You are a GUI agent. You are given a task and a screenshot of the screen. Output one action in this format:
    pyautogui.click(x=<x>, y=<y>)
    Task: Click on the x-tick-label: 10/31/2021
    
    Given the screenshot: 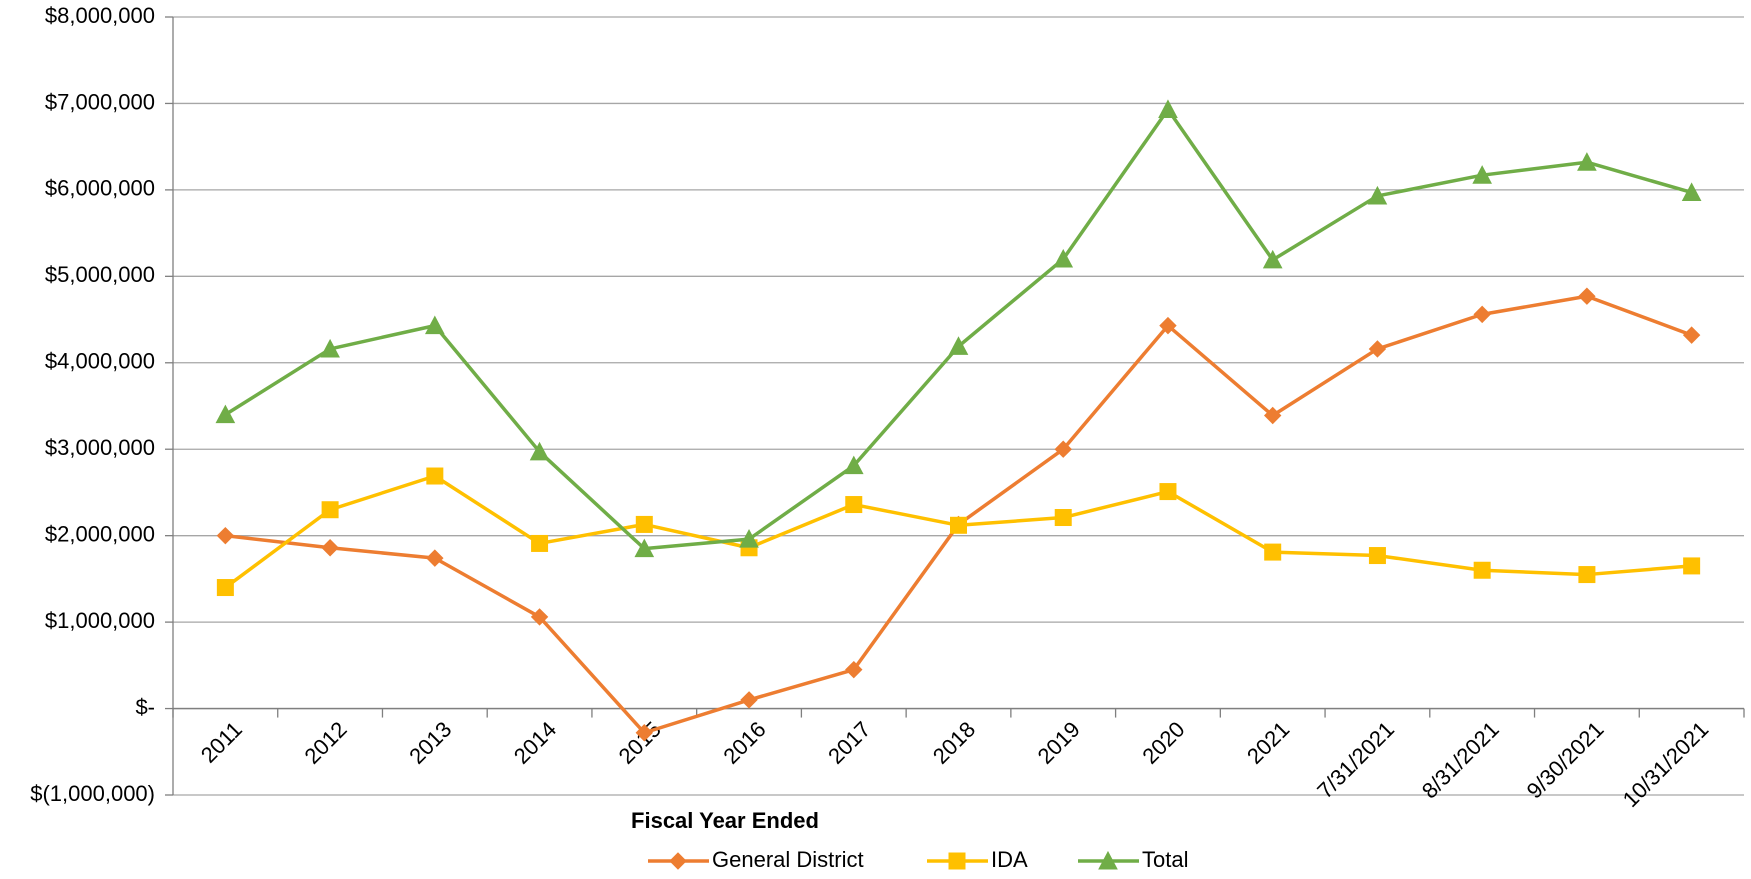 What is the action you would take?
    pyautogui.click(x=1666, y=765)
    